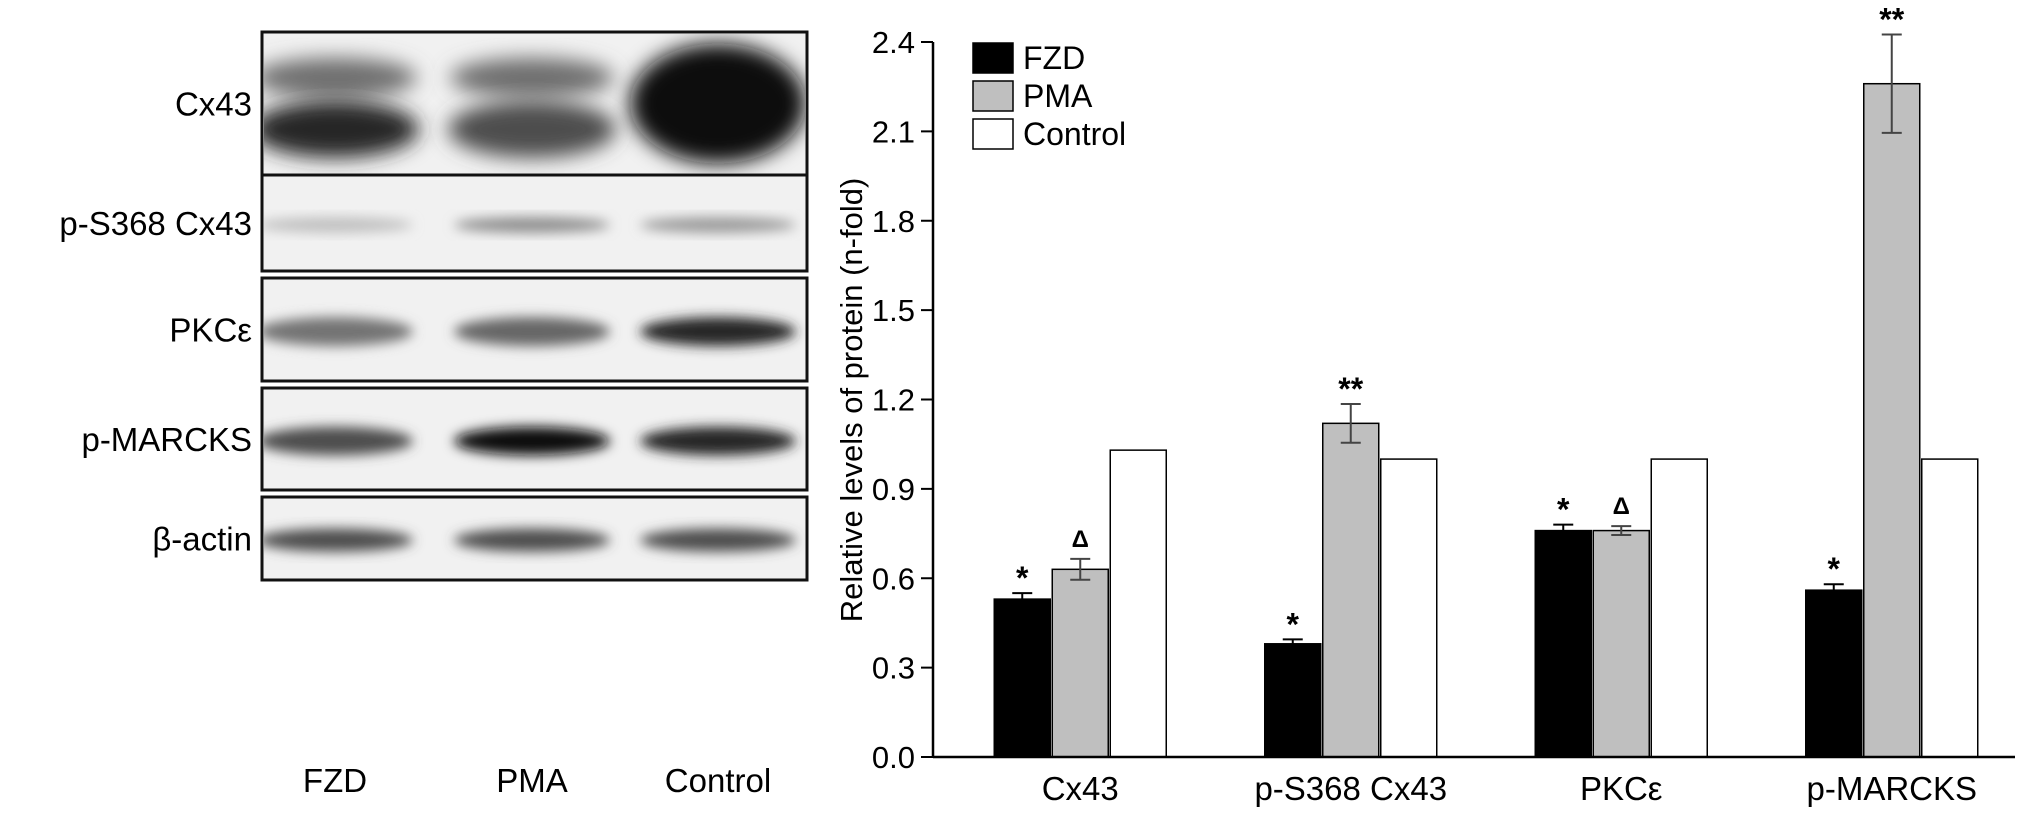 This screenshot has height=820, width=2031. What do you see at coordinates (851, 400) in the screenshot?
I see `y-axis-label: Relative levels of protein (n-fold)` at bounding box center [851, 400].